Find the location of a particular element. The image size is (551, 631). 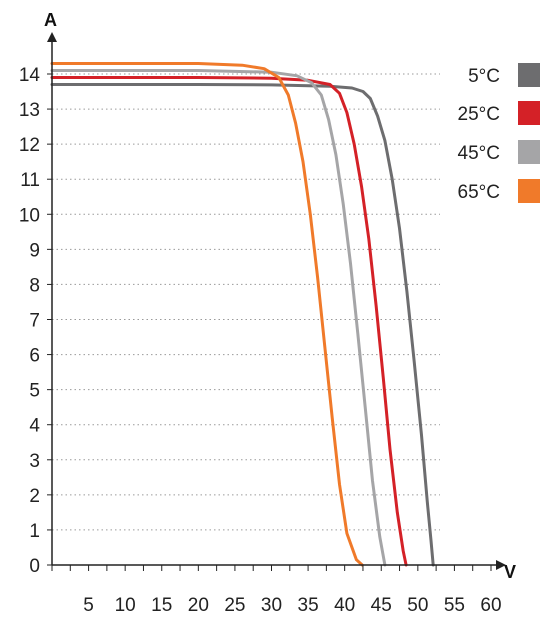

x-tick-label: 15 is located at coordinates (161, 605).